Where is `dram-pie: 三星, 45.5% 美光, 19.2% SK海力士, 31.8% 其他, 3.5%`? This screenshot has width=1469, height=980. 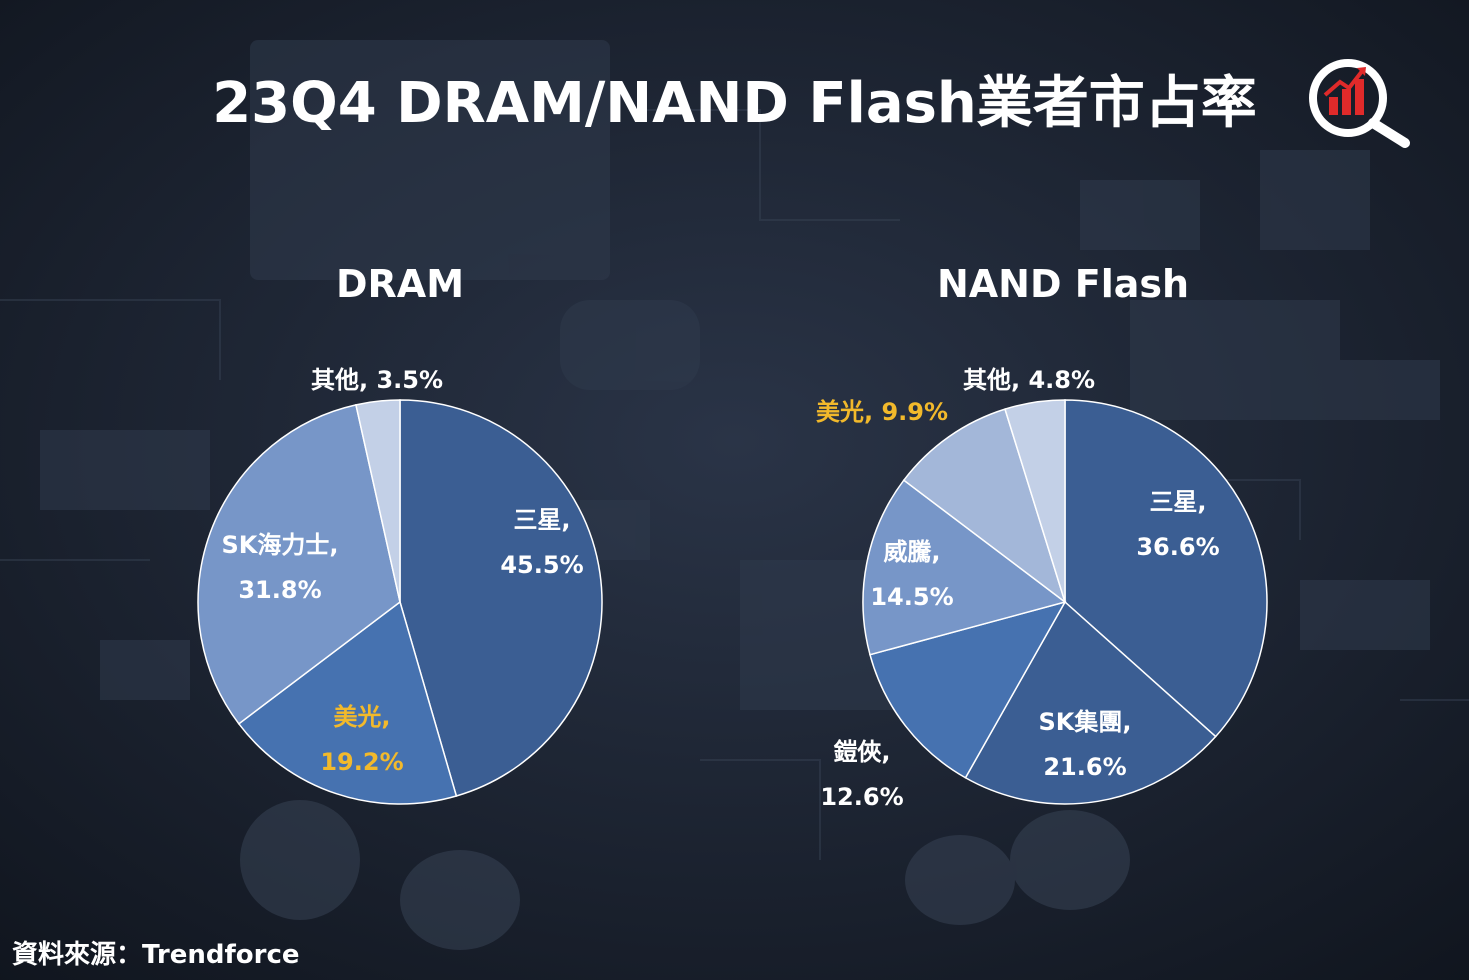
dram-pie: 三星, 45.5% 美光, 19.2% SK海力士, 31.8% 其他, 3.5% is located at coordinates (400, 585).